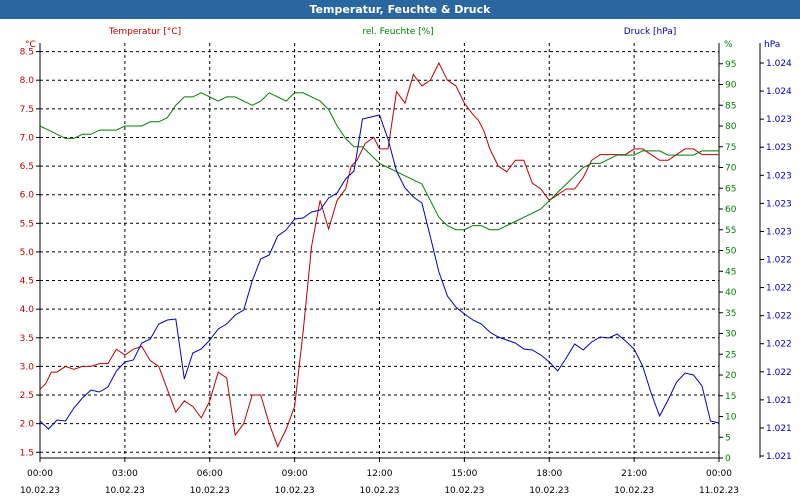  What do you see at coordinates (731, 86) in the screenshot?
I see `humidity-tick-label: 90` at bounding box center [731, 86].